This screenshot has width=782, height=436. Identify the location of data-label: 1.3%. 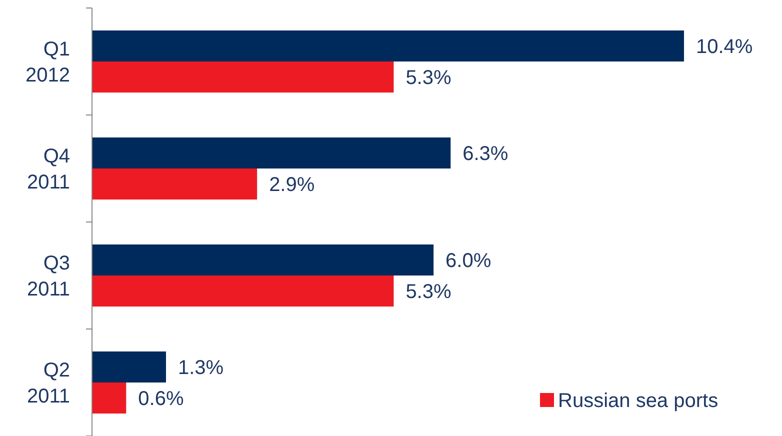
(201, 367).